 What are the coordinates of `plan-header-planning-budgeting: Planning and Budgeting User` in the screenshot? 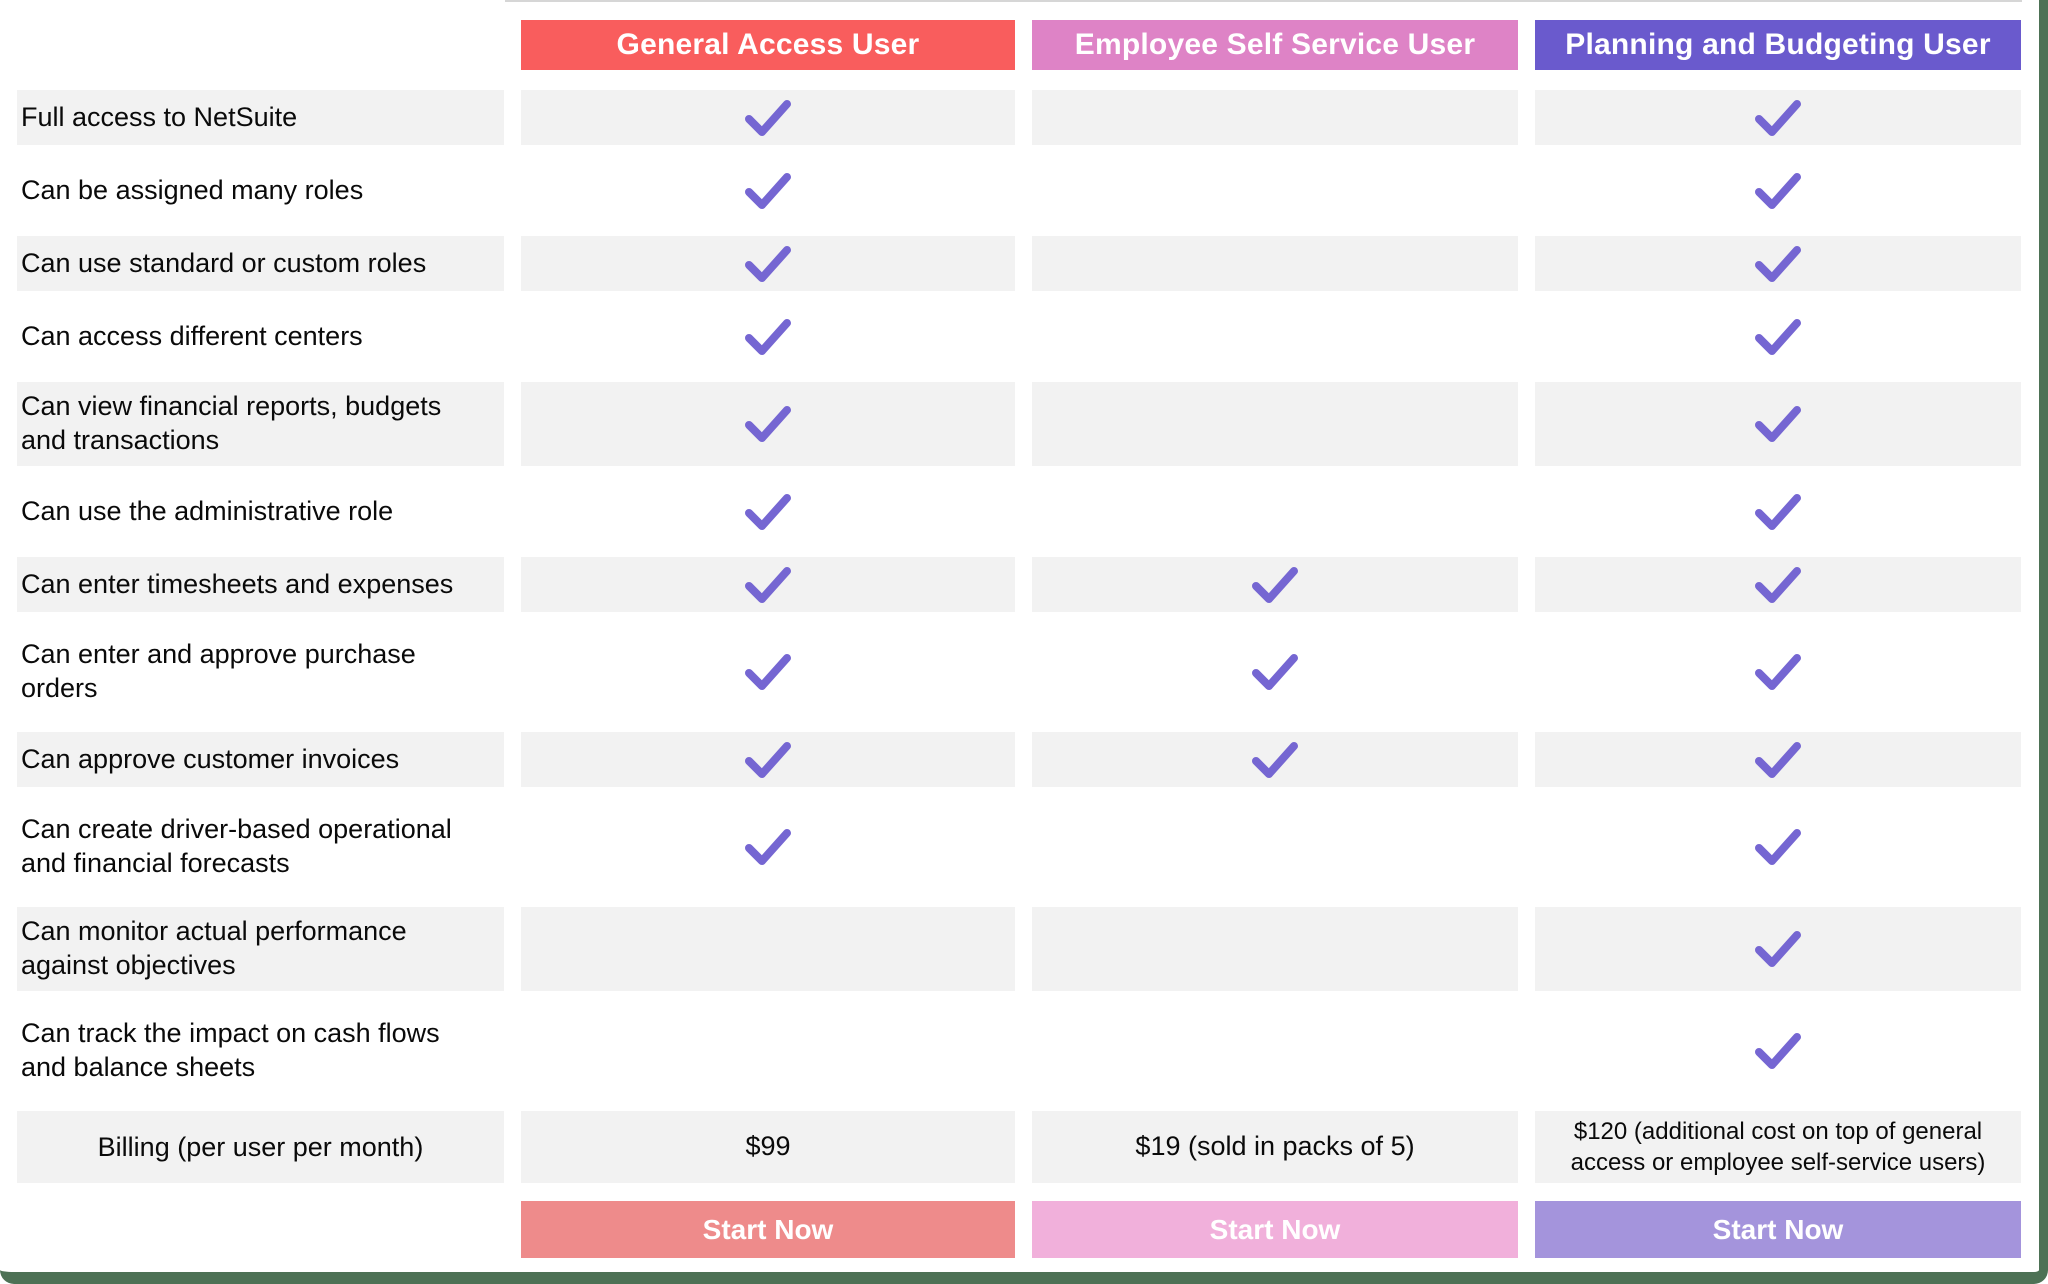 It's located at (1778, 45).